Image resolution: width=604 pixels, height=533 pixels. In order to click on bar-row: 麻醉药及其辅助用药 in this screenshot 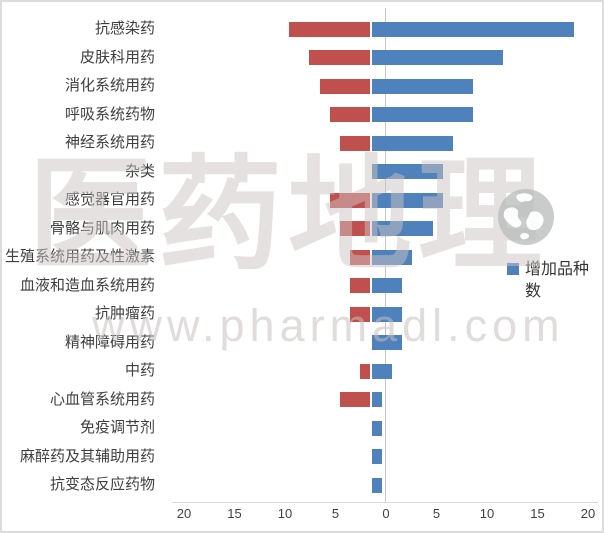, I will do `click(302, 457)`.